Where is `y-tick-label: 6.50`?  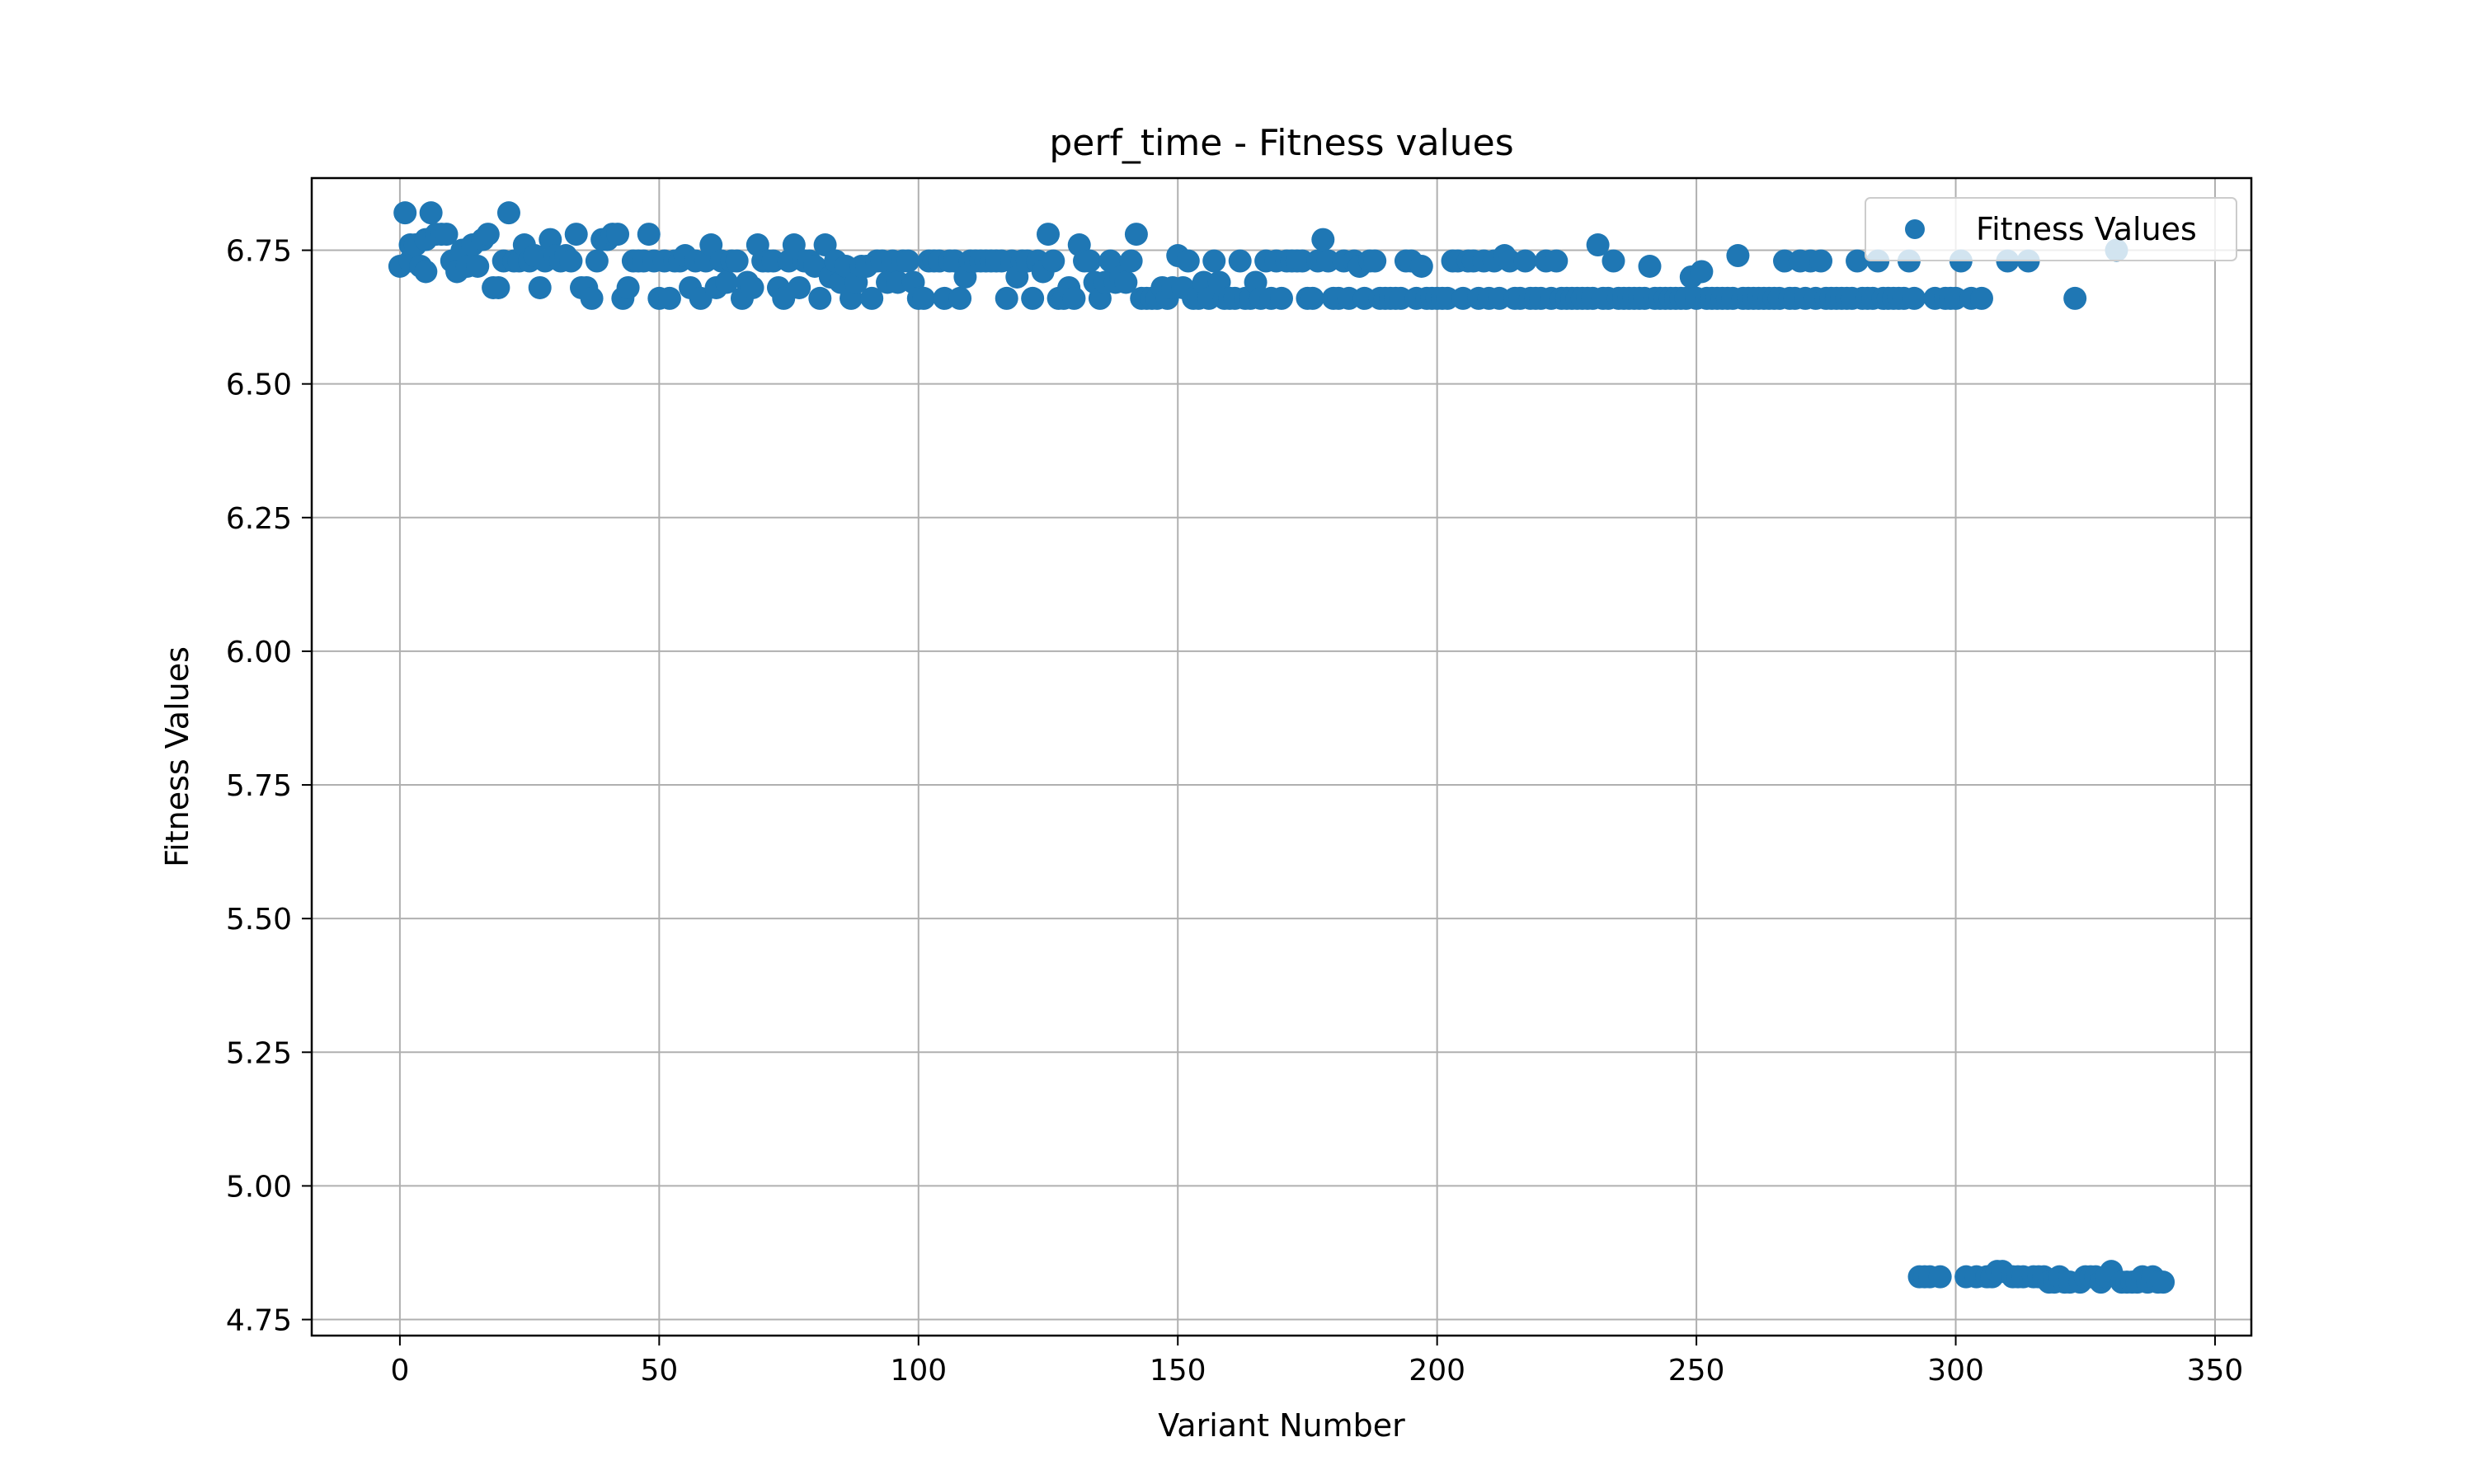
y-tick-label: 6.50 is located at coordinates (259, 385).